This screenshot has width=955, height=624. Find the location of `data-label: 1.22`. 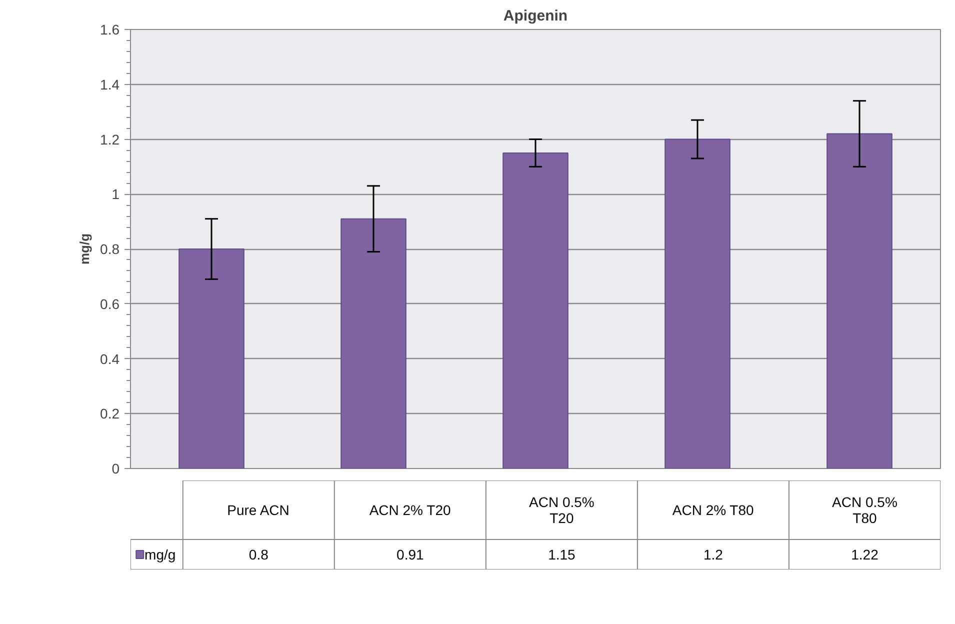

data-label: 1.22 is located at coordinates (865, 554).